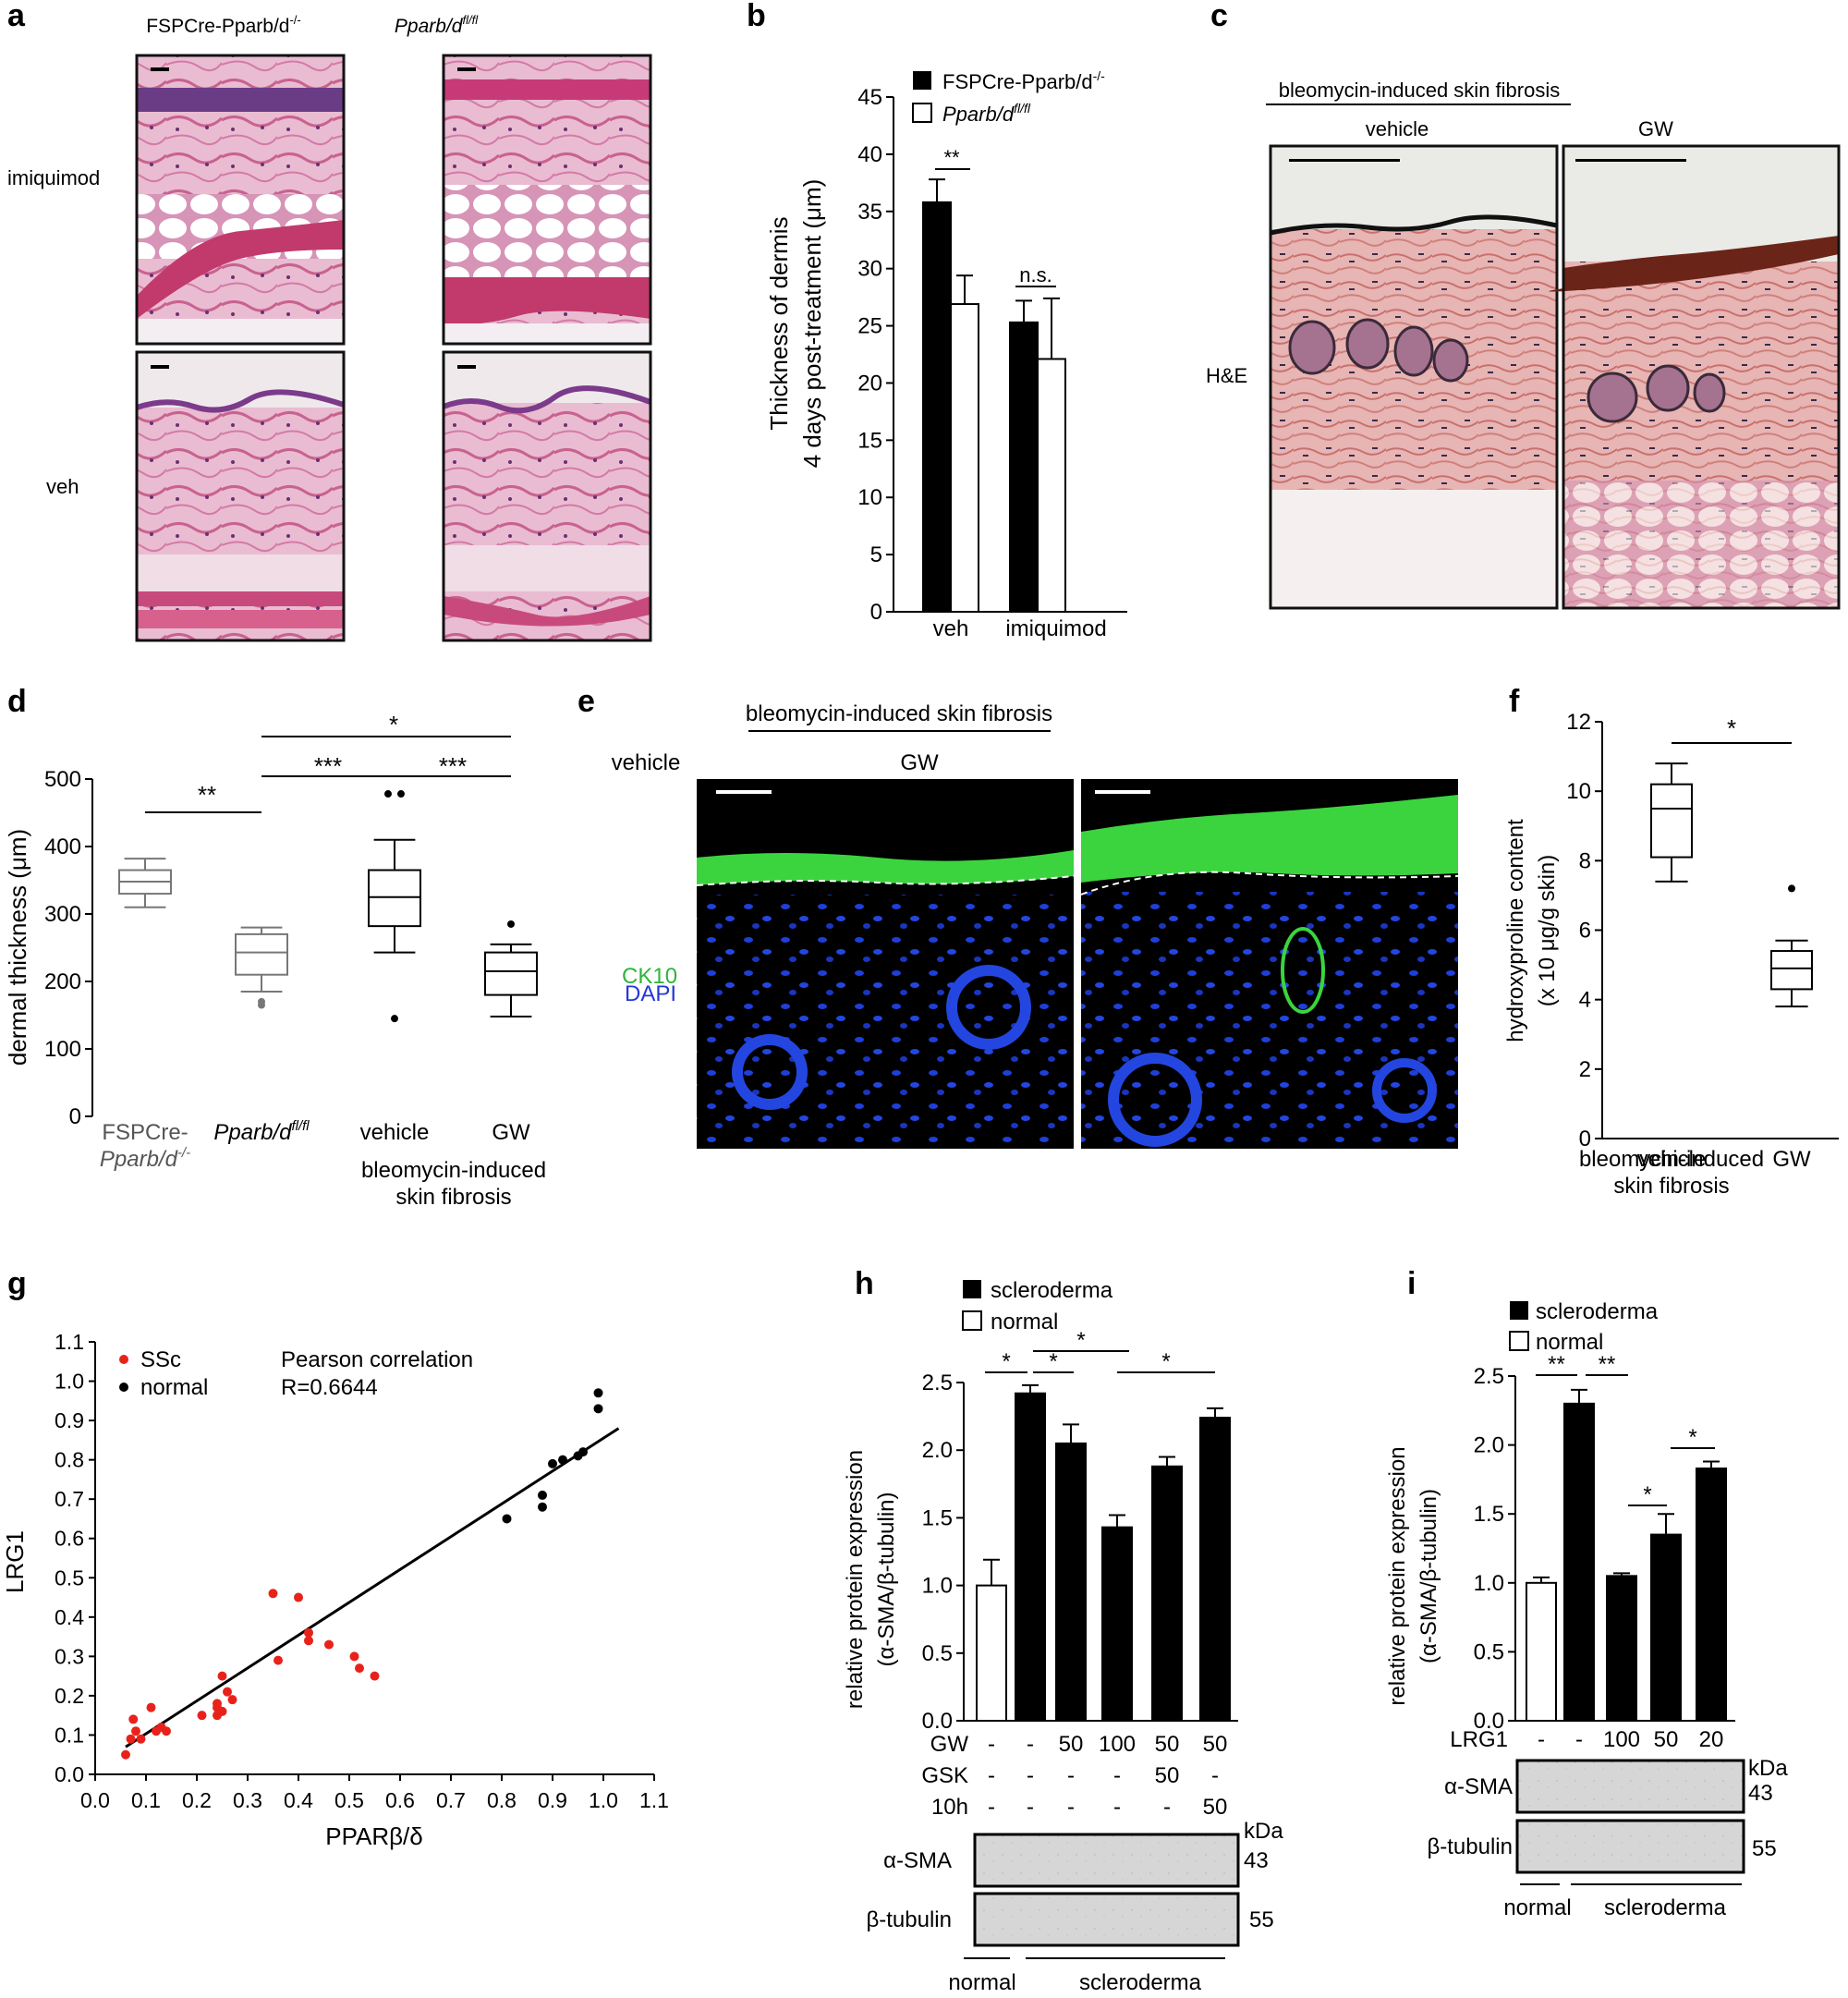 Image resolution: width=1848 pixels, height=1998 pixels. Describe the element at coordinates (886, 964) in the screenshot. I see `micrograph-e-vehicle` at that location.